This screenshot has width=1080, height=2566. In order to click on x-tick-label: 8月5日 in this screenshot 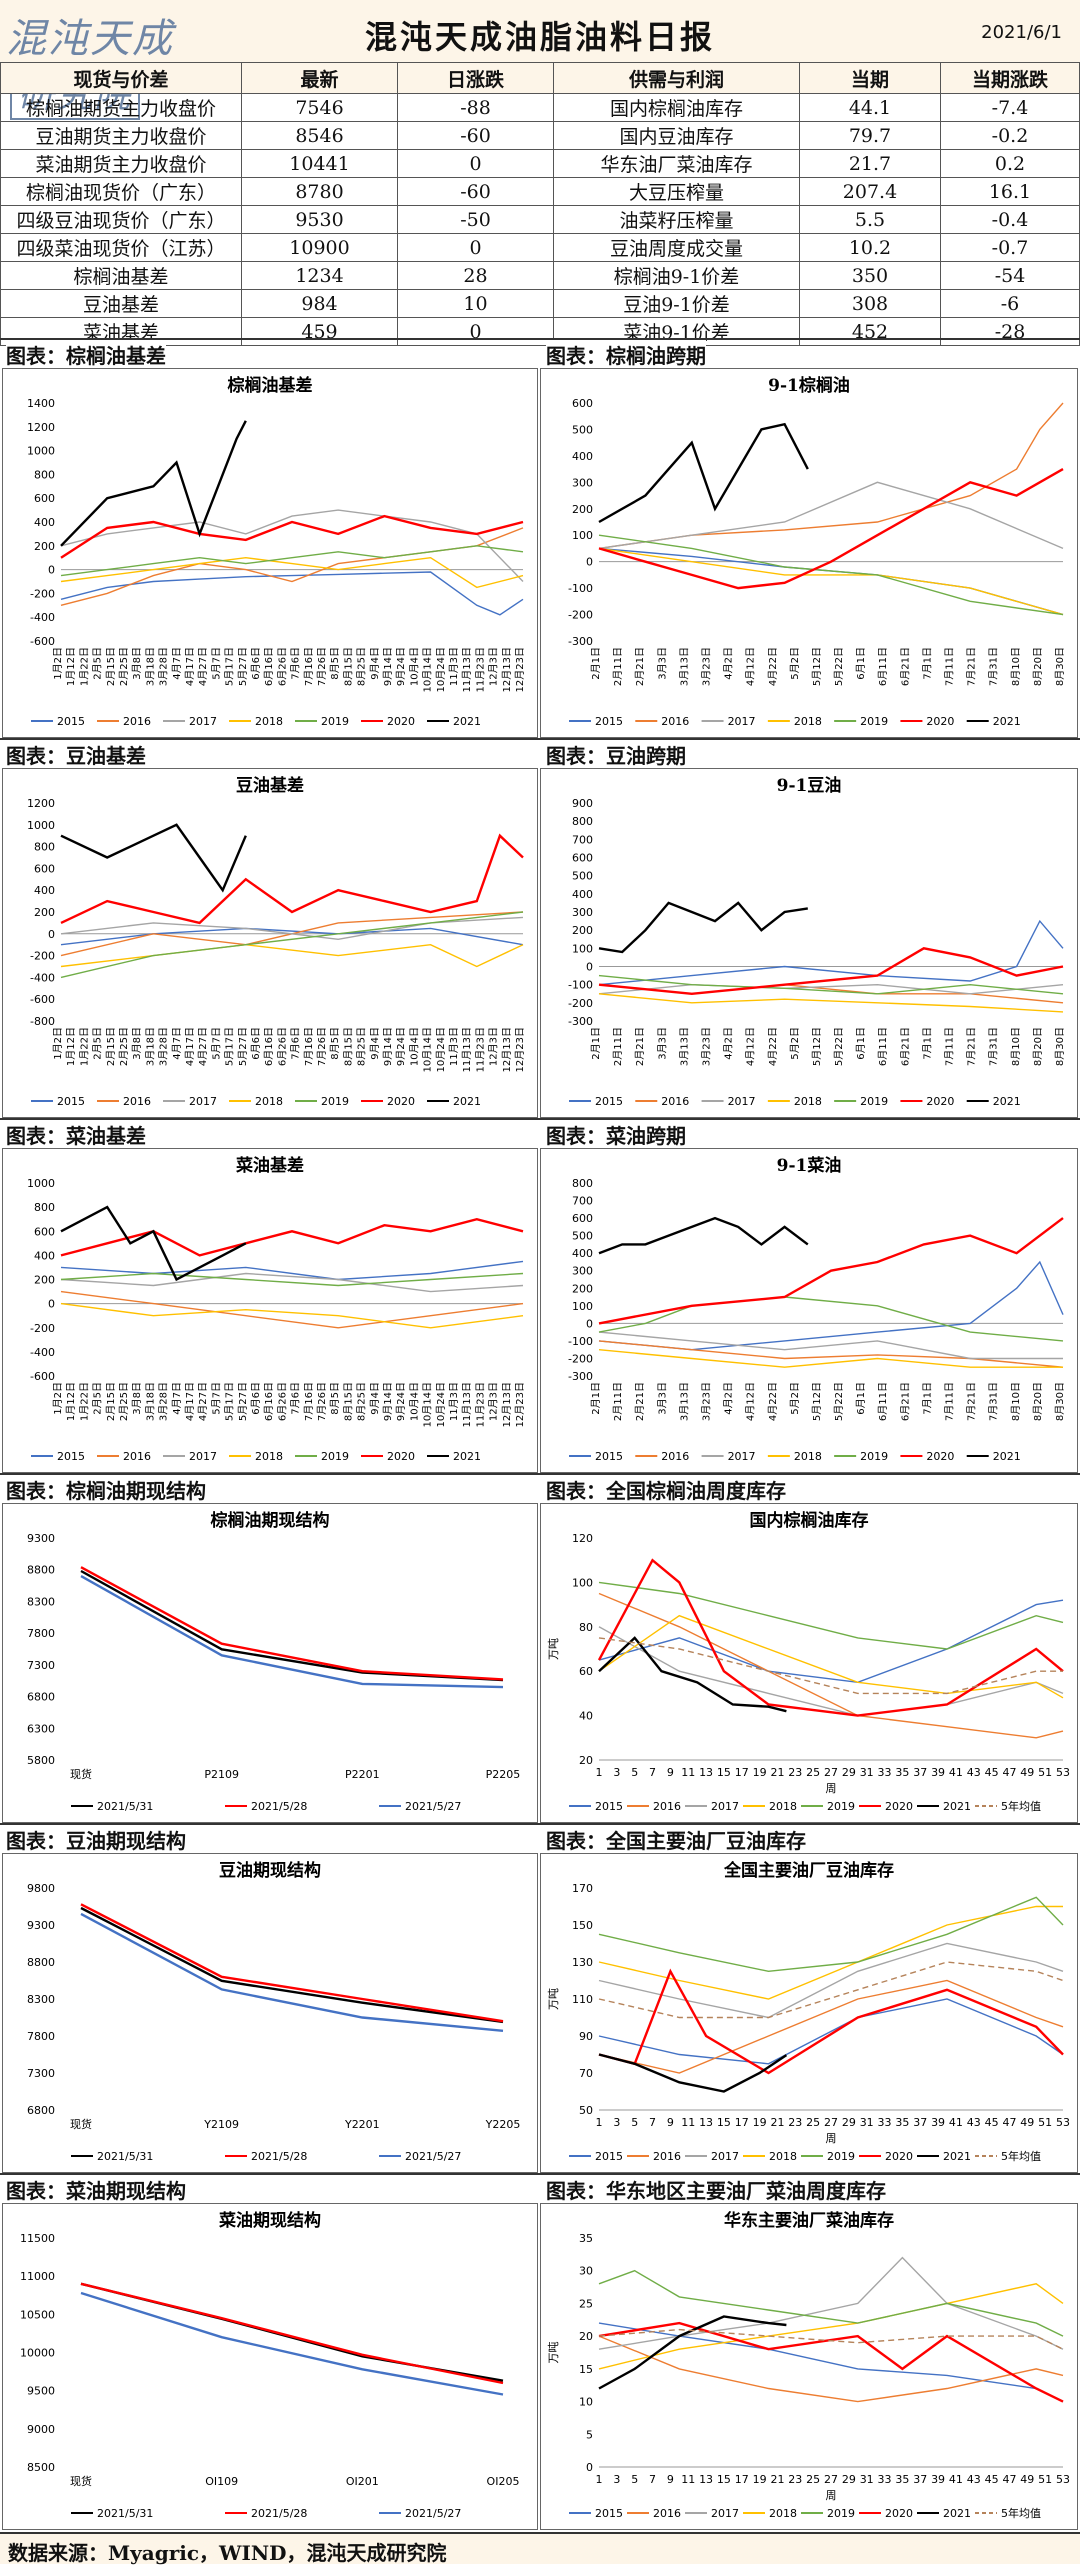, I will do `click(335, 1398)`.